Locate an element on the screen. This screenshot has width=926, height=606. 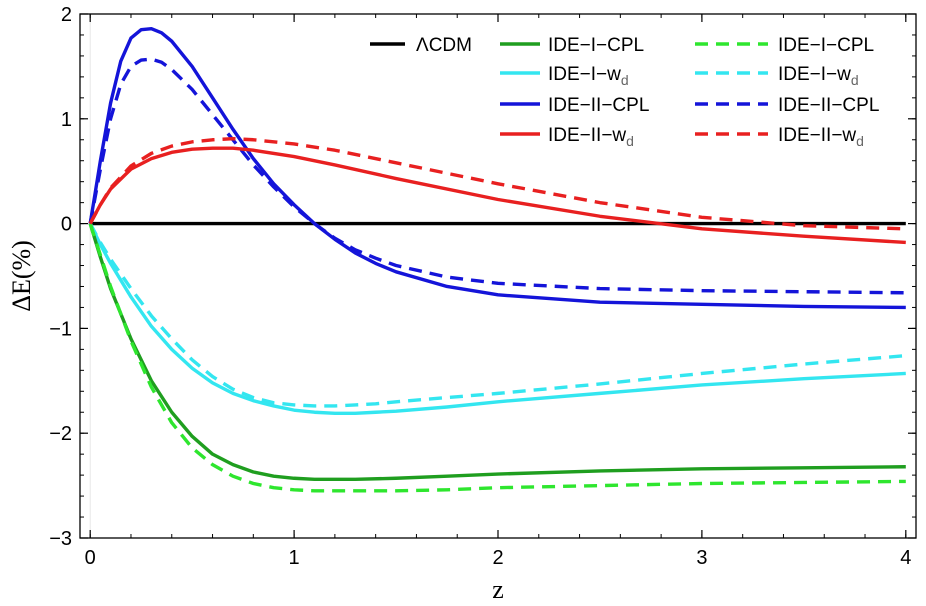
y-tick-label: 1 is located at coordinates (66, 120).